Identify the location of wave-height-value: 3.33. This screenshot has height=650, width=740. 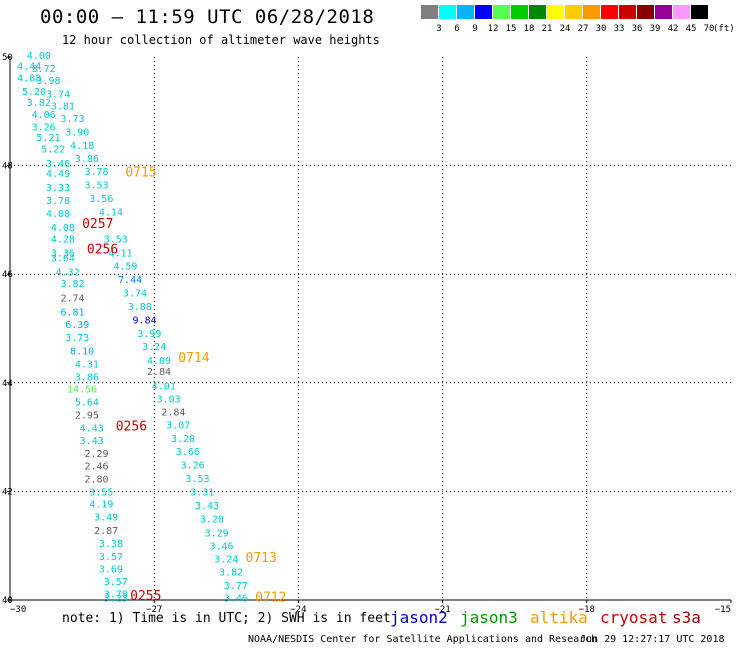
(58, 188).